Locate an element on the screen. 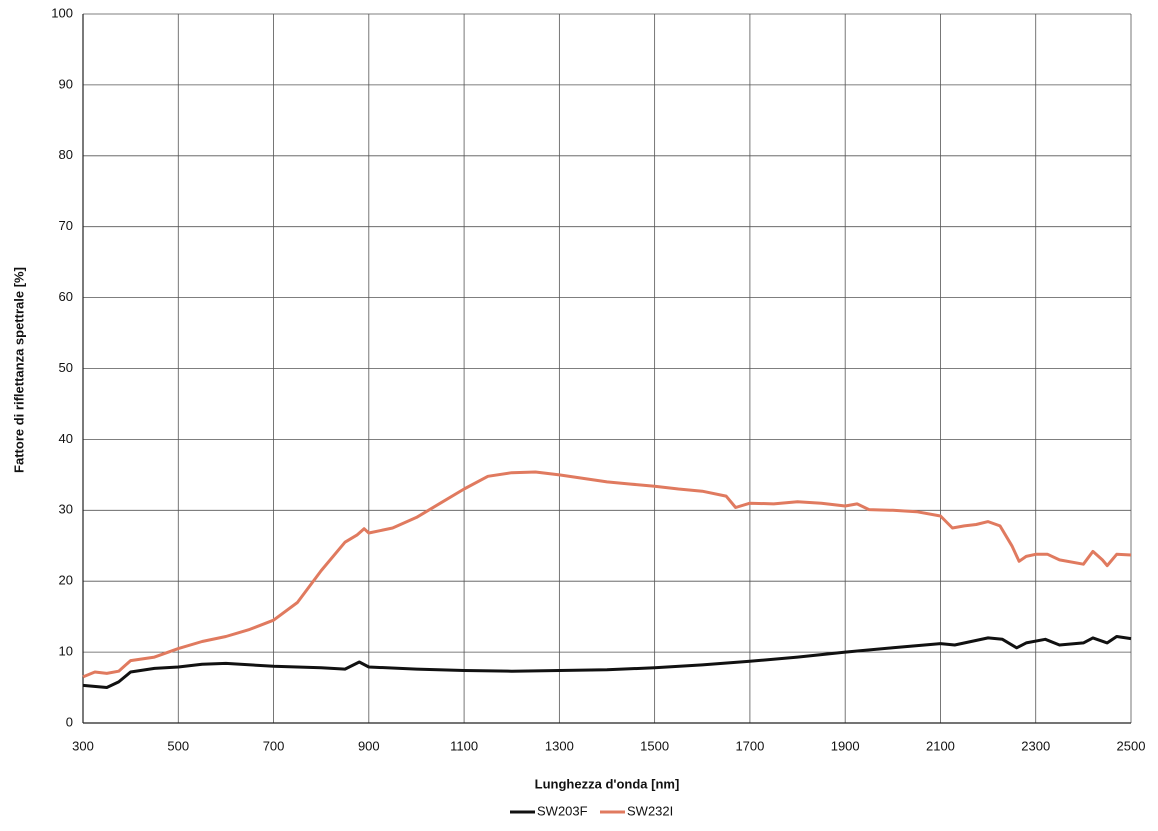 The image size is (1158, 831). y-tick-label: 30 is located at coordinates (66, 509).